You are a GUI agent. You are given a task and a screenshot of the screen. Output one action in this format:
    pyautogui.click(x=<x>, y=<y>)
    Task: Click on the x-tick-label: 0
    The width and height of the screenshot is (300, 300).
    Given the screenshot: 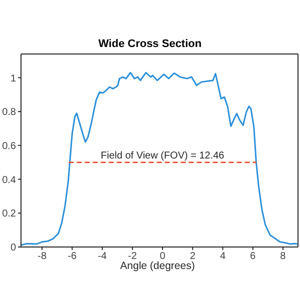 What is the action you would take?
    pyautogui.click(x=163, y=256)
    